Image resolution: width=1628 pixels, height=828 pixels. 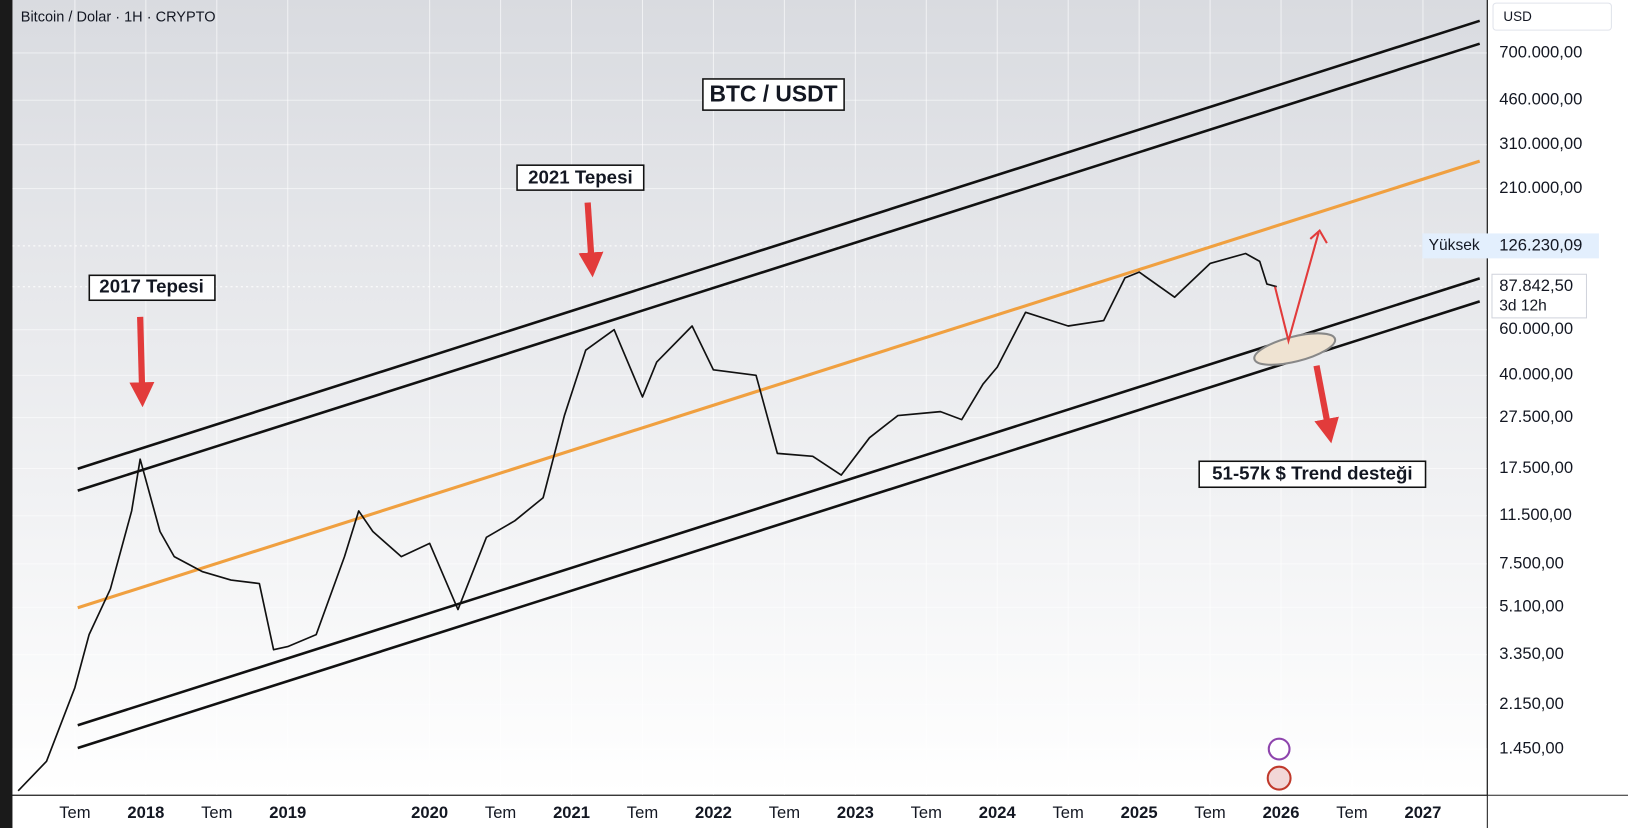 What do you see at coordinates (1295, 349) in the screenshot?
I see `support-zone` at bounding box center [1295, 349].